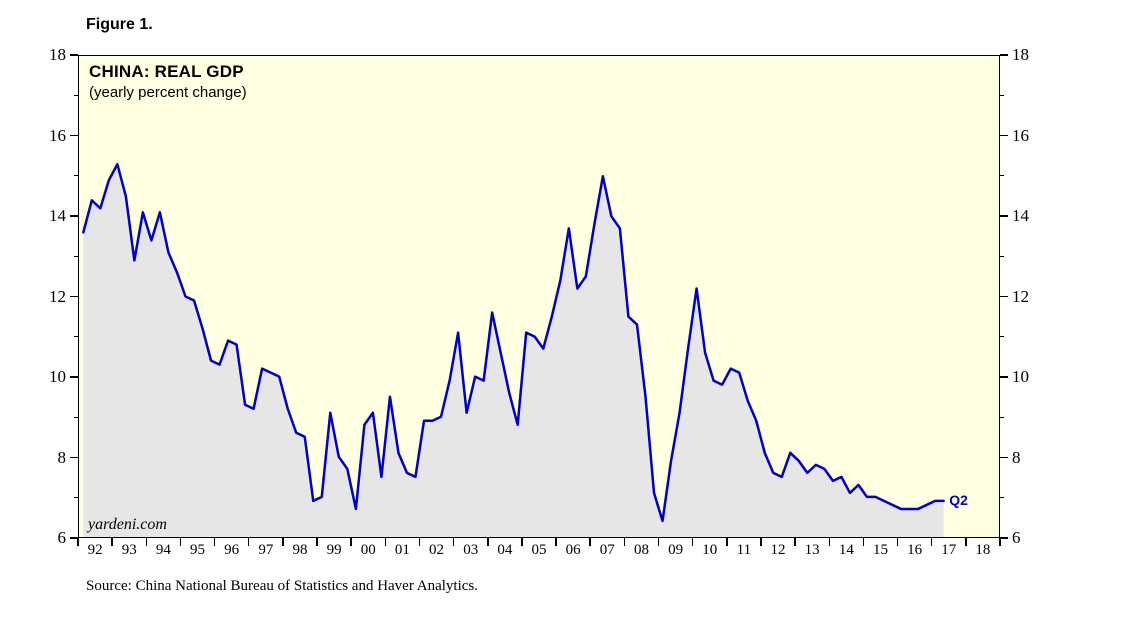 Image resolution: width=1138 pixels, height=621 pixels. Describe the element at coordinates (168, 92) in the screenshot. I see `chart-subtitle: (yearly percent change)` at that location.